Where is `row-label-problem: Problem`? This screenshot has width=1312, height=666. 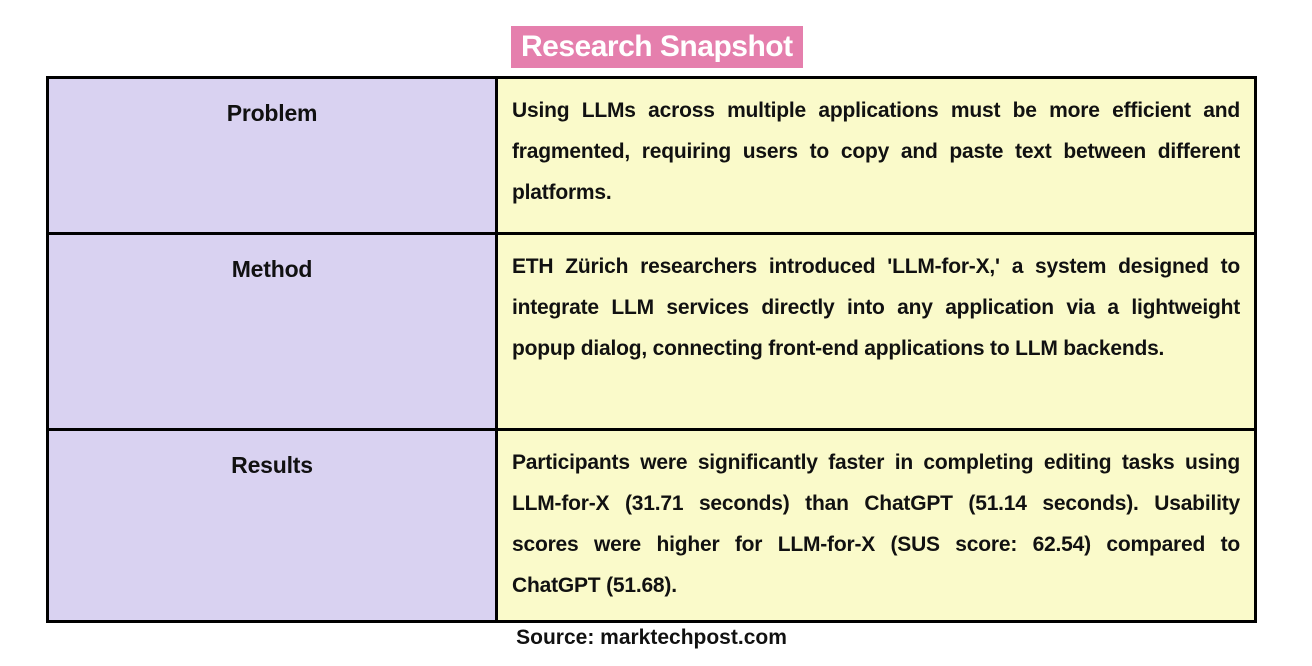
row-label-problem: Problem is located at coordinates (272, 155).